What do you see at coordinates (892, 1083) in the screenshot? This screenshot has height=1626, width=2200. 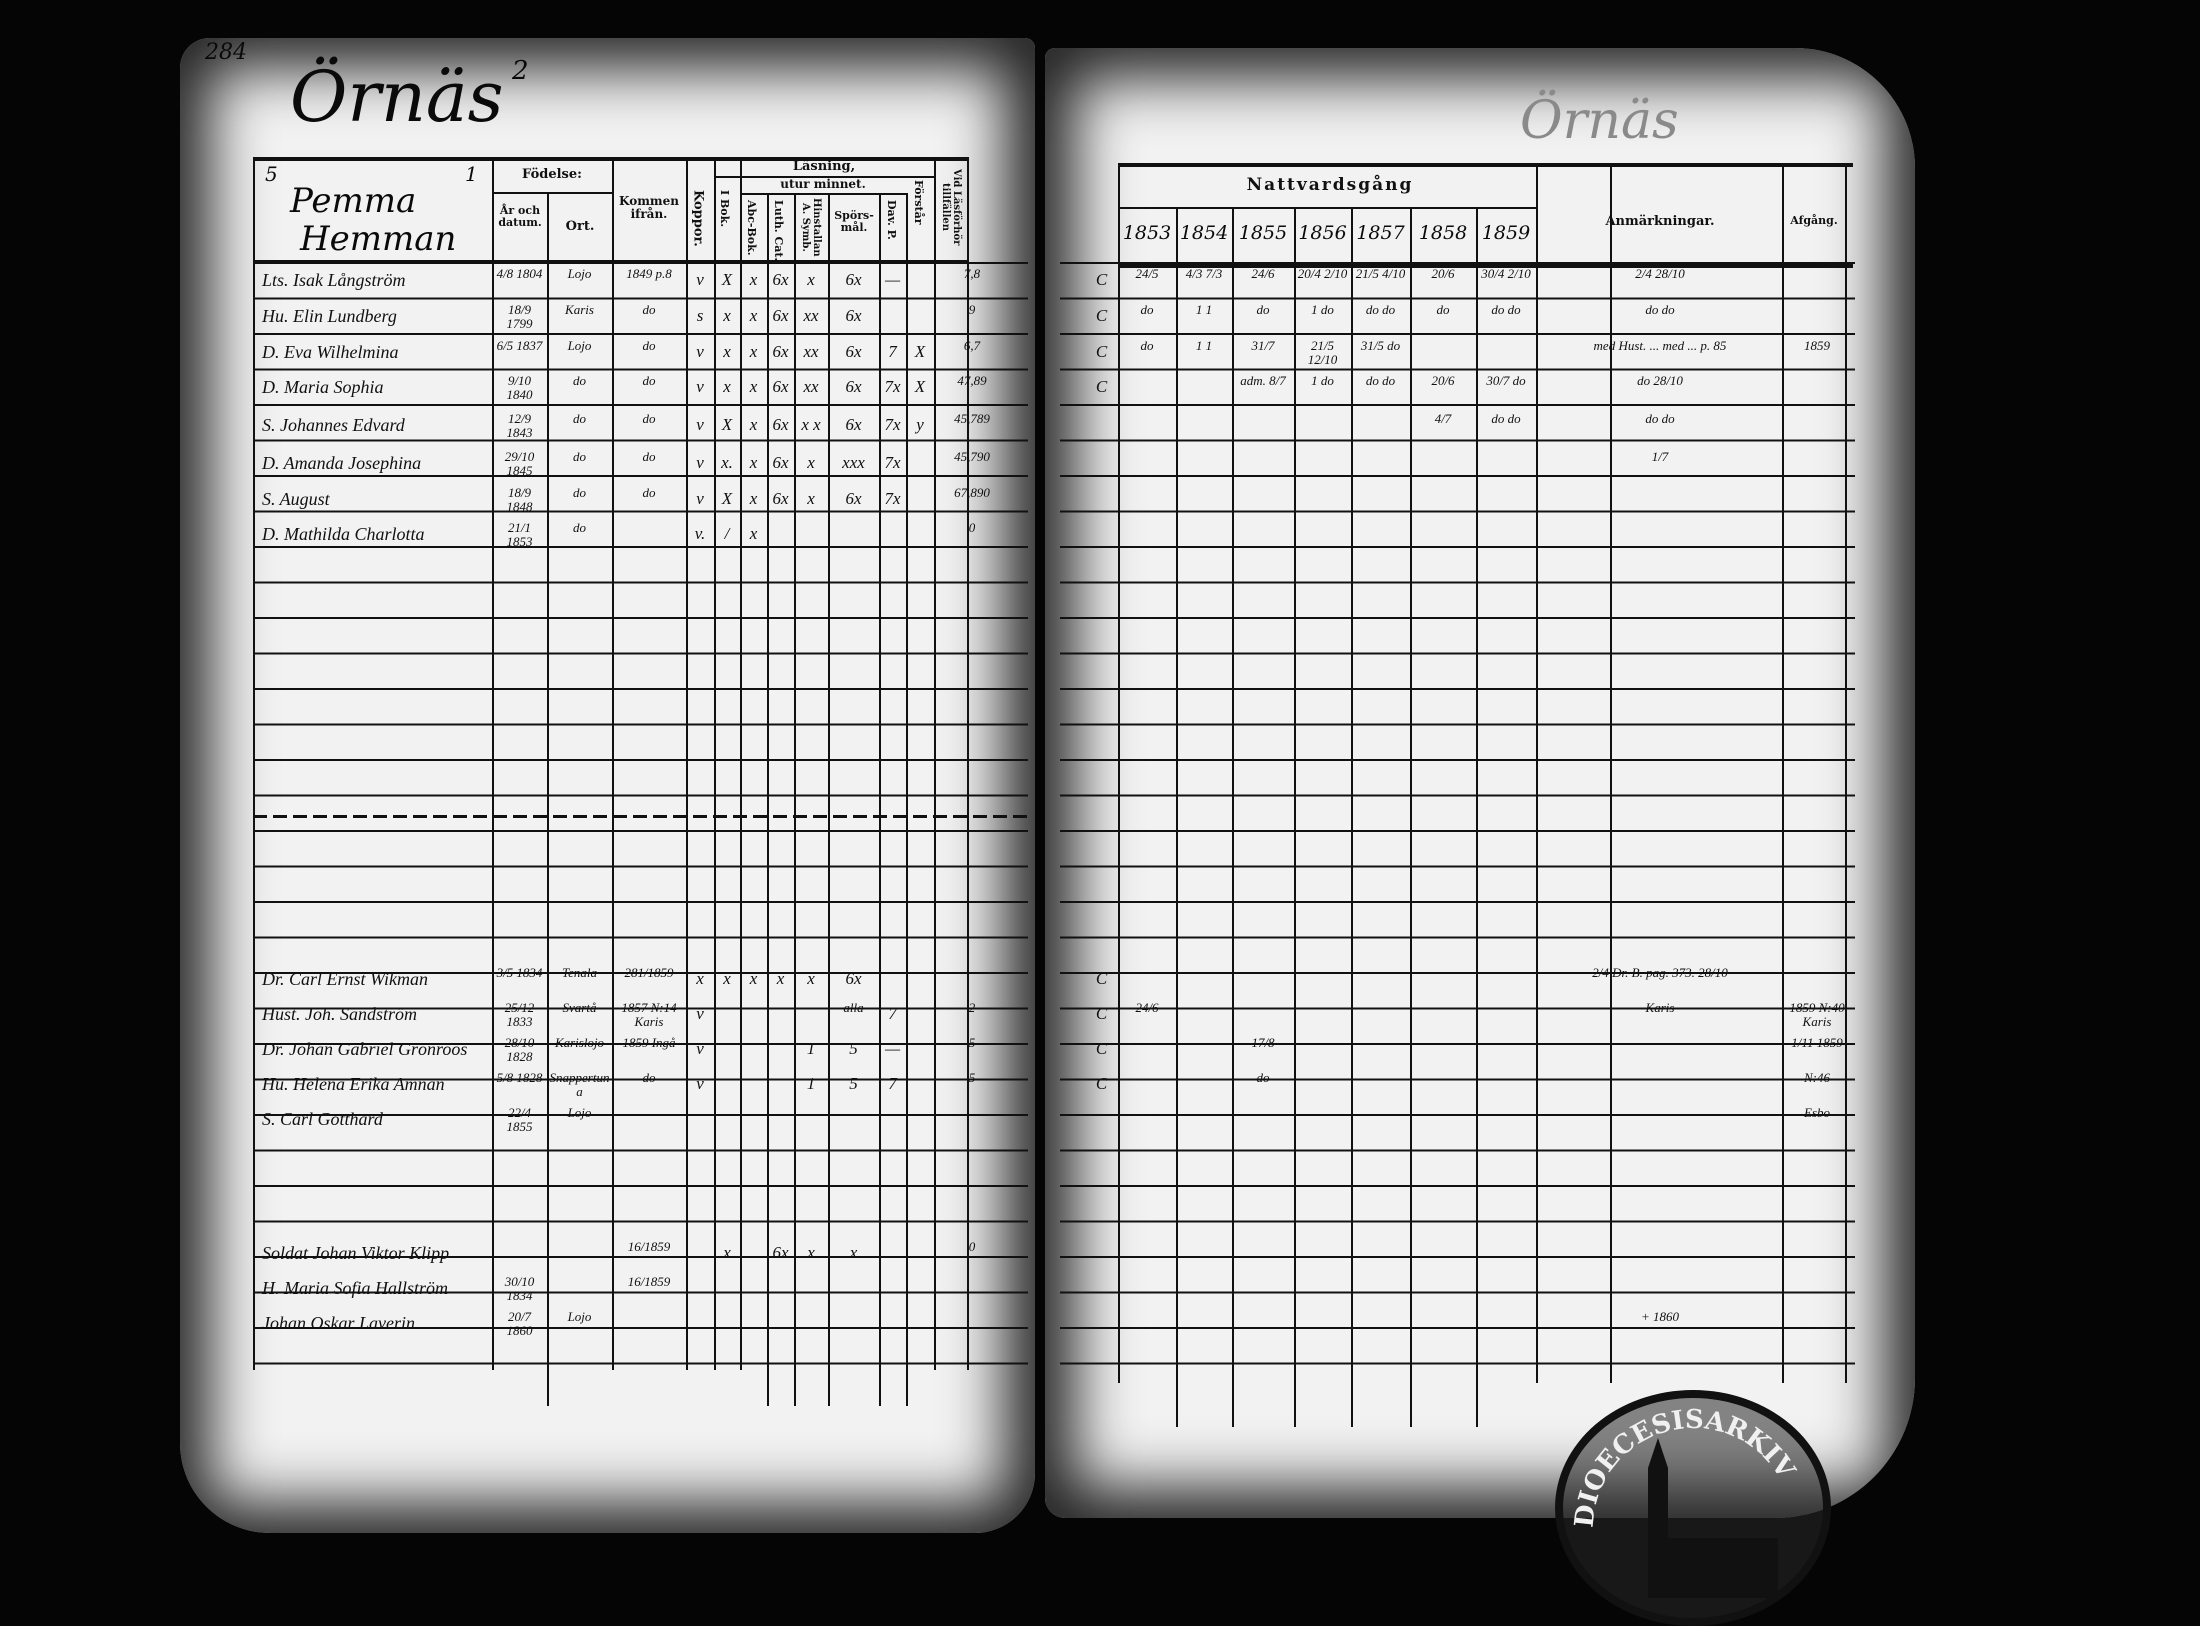 I see `reading-mark: 7` at bounding box center [892, 1083].